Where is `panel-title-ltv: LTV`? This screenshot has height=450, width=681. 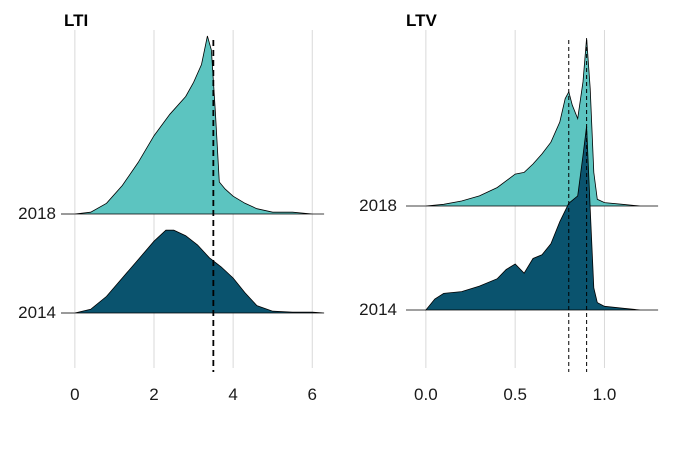
panel-title-ltv: LTV is located at coordinates (422, 20).